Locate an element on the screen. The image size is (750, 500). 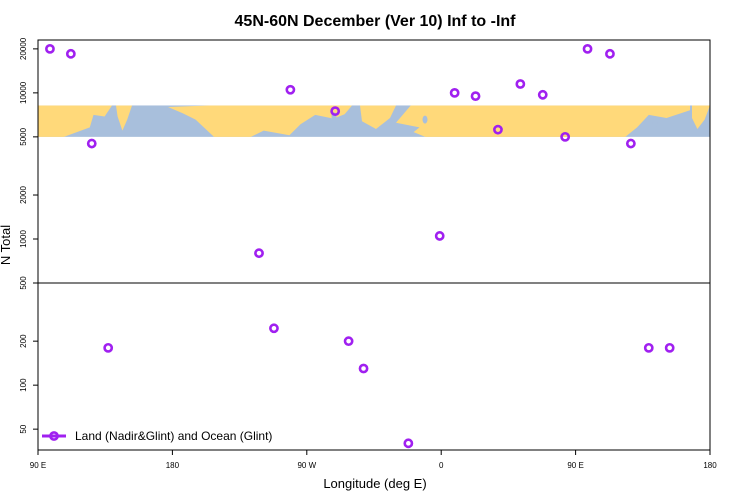
y-axis: 50 100 200 500 1000 2000 5000 10000 20000 is located at coordinates (28, 235).